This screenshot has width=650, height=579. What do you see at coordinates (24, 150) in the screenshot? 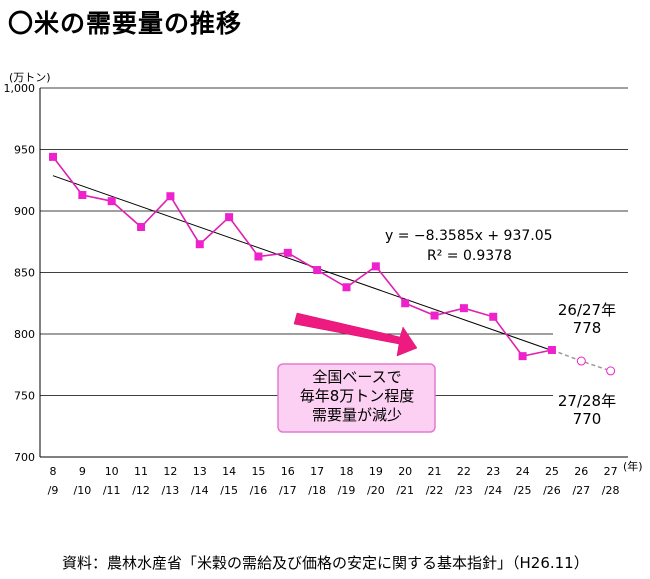
I see `y-tick-label: 950` at bounding box center [24, 150].